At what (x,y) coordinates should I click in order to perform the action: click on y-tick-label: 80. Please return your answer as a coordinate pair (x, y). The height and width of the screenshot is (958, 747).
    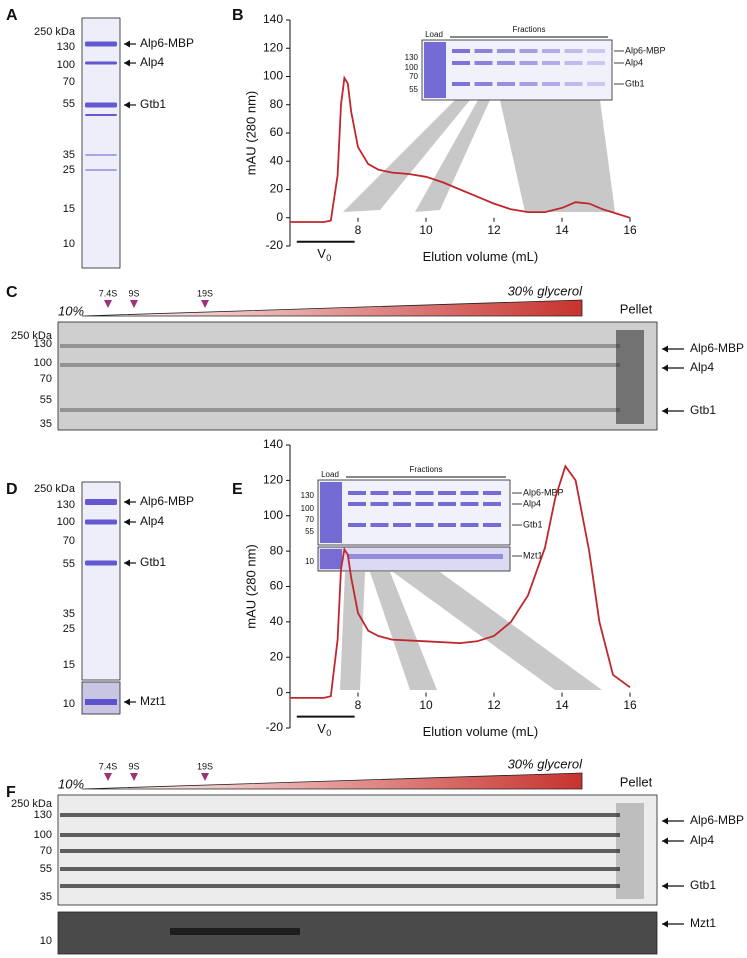
    Looking at the image, I should click on (277, 104).